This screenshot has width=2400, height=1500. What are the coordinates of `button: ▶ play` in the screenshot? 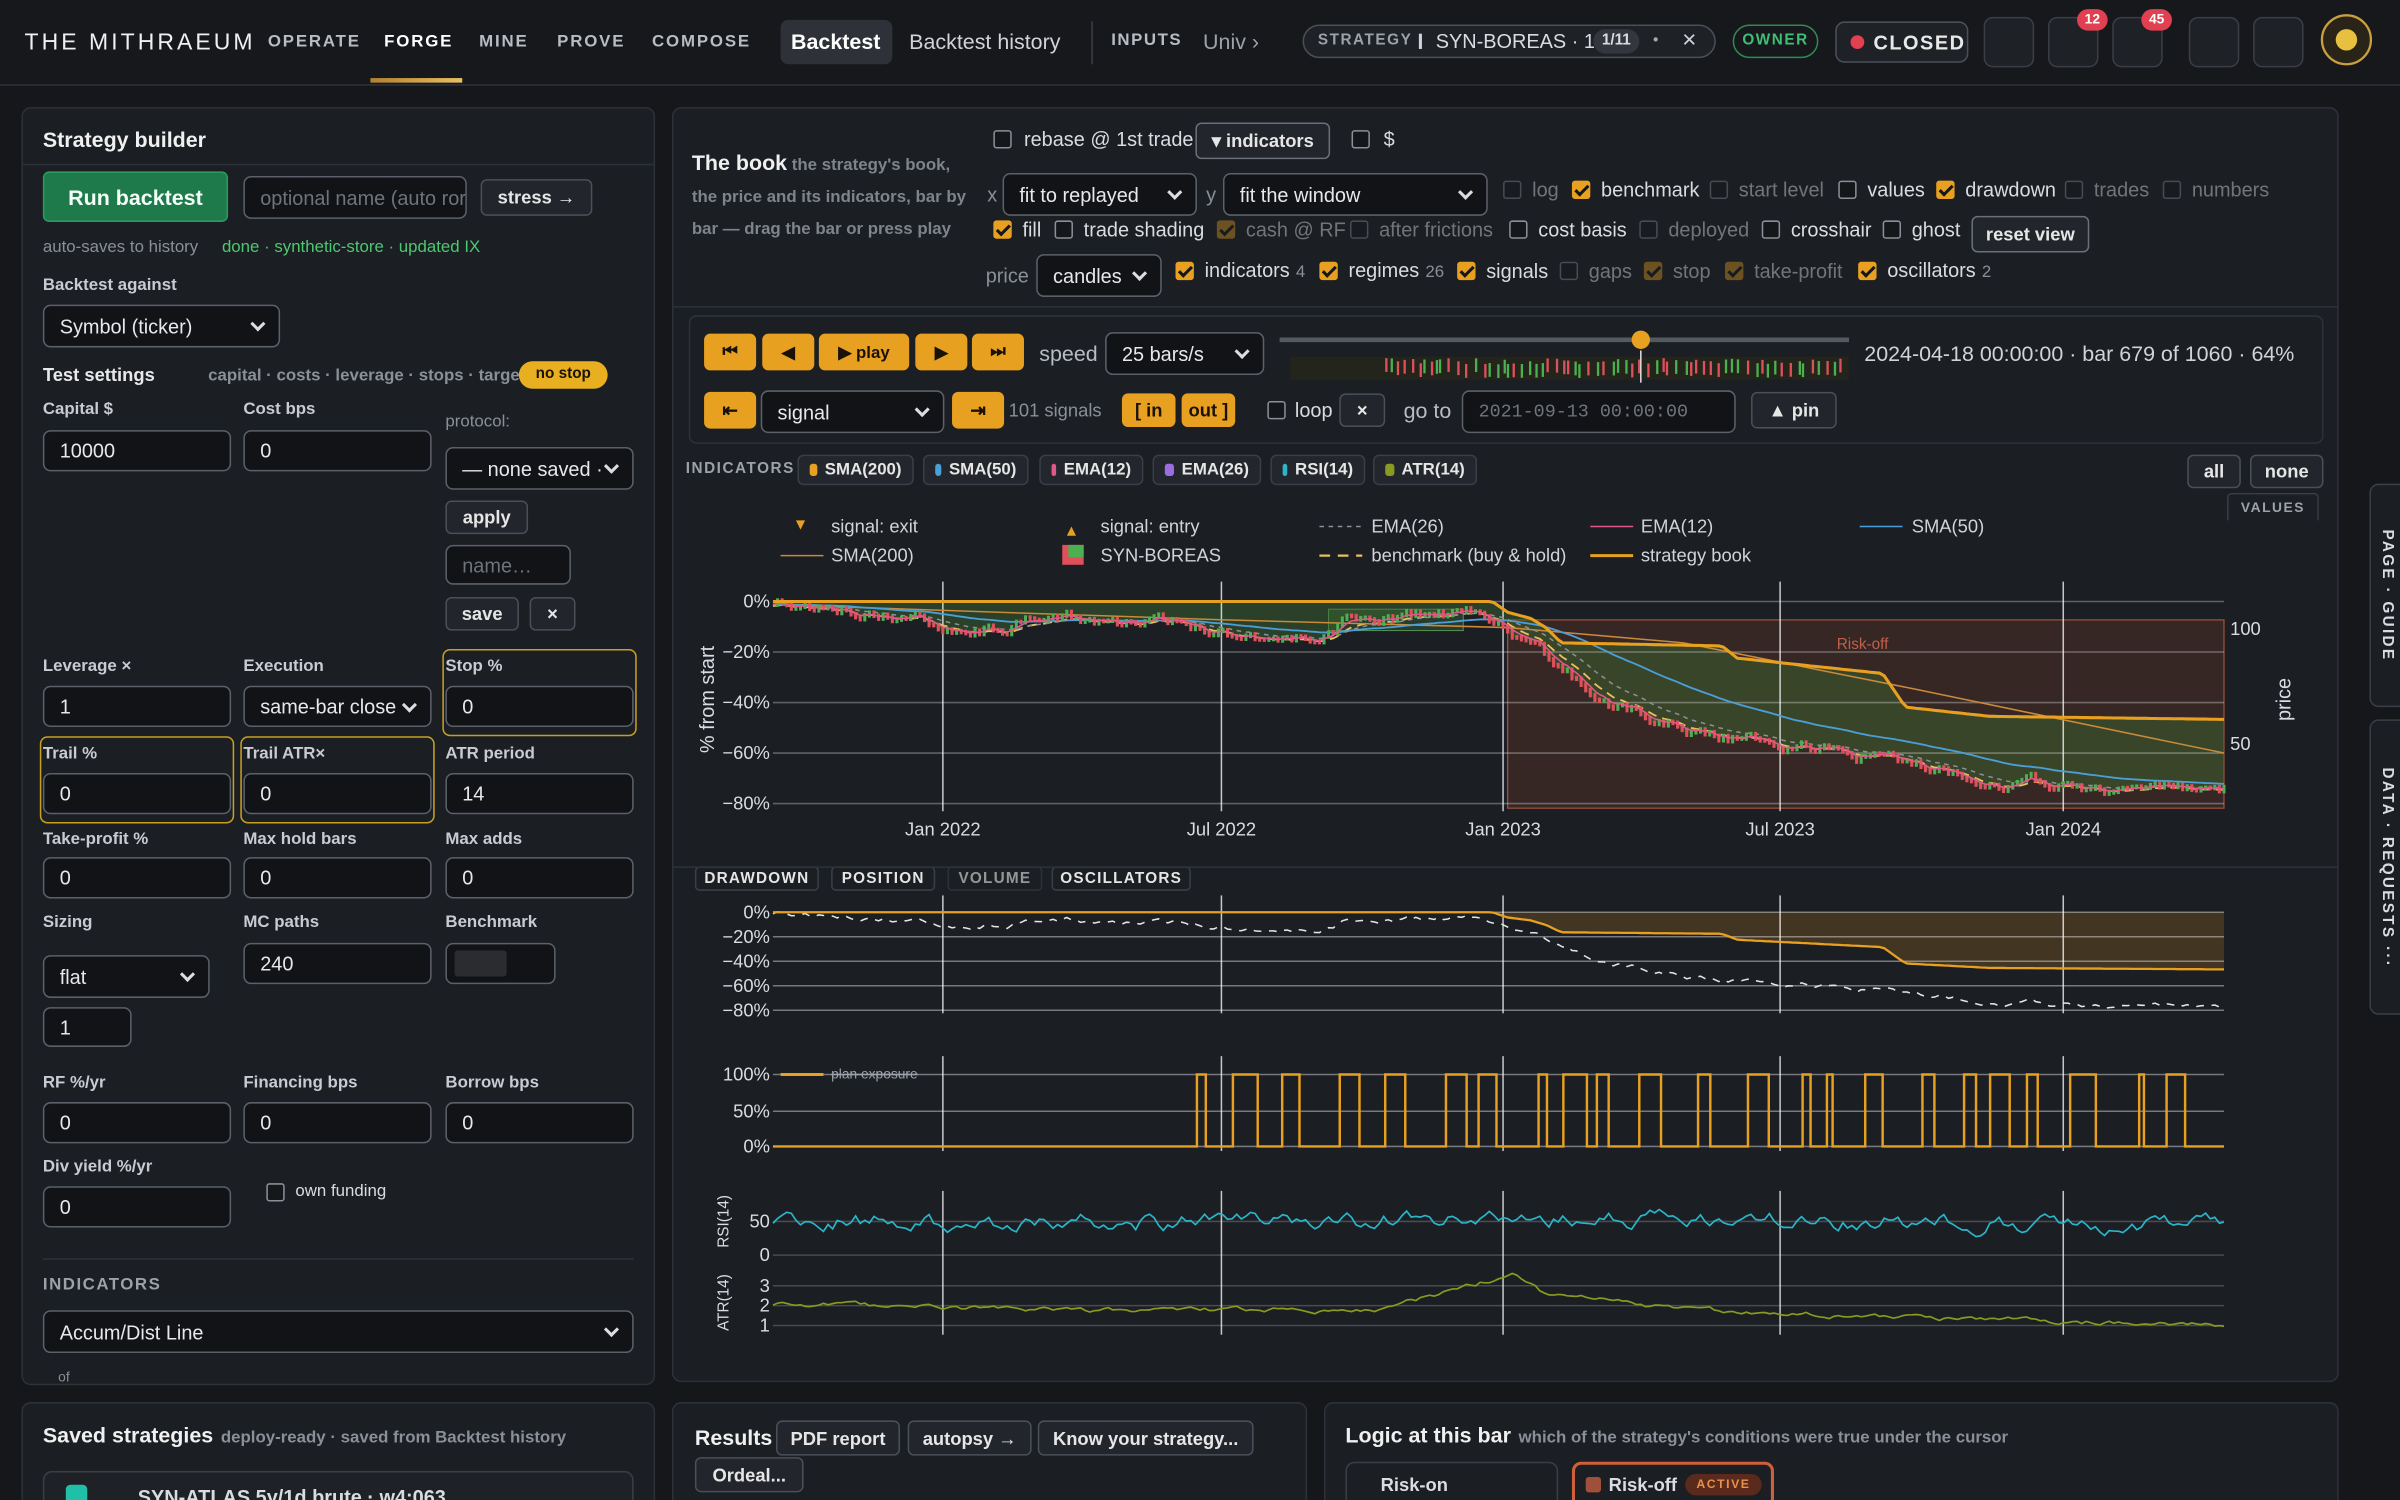 It's located at (864, 352).